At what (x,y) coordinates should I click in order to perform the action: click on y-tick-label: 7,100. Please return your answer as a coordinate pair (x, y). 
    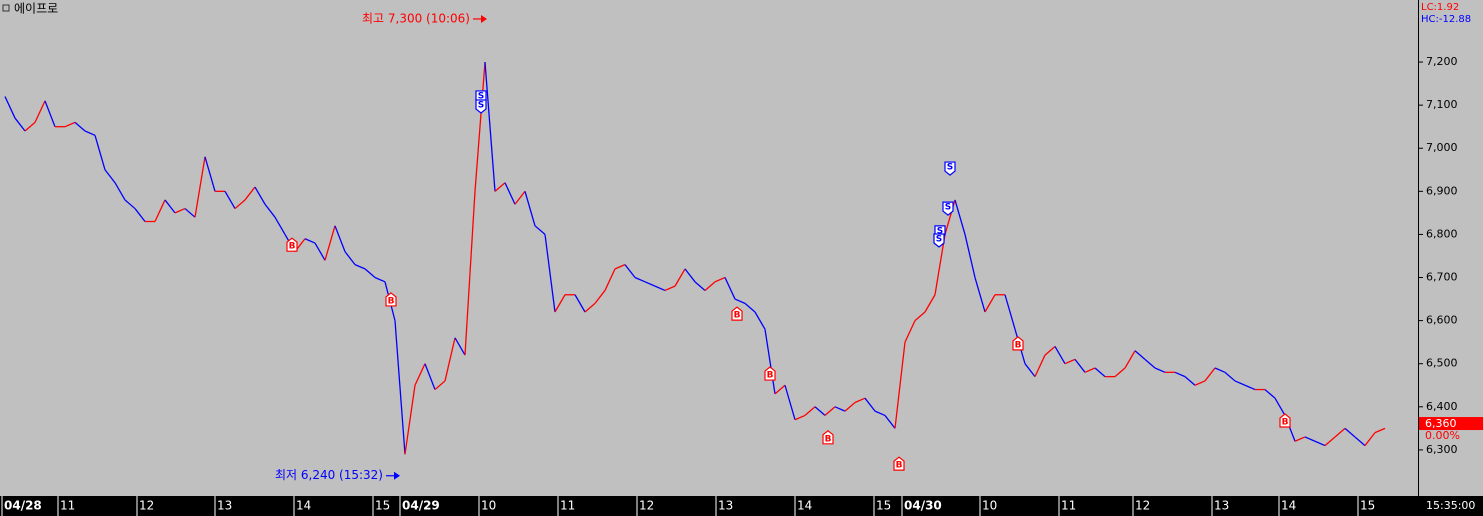
    Looking at the image, I should click on (1442, 104).